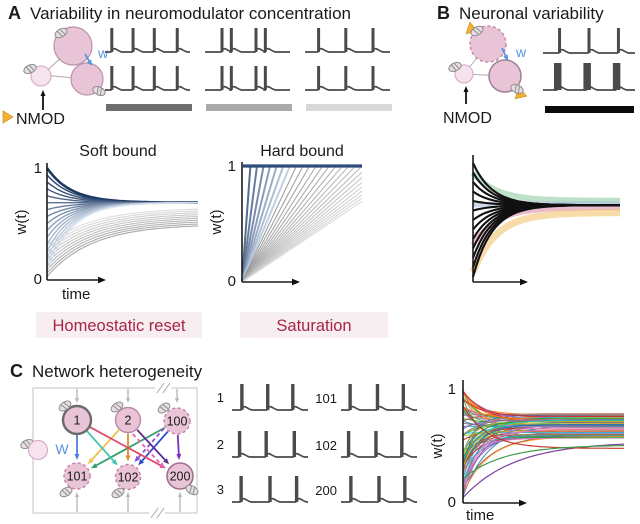 The height and width of the screenshot is (524, 640). What do you see at coordinates (314, 325) in the screenshot?
I see `saturation-badge` at bounding box center [314, 325].